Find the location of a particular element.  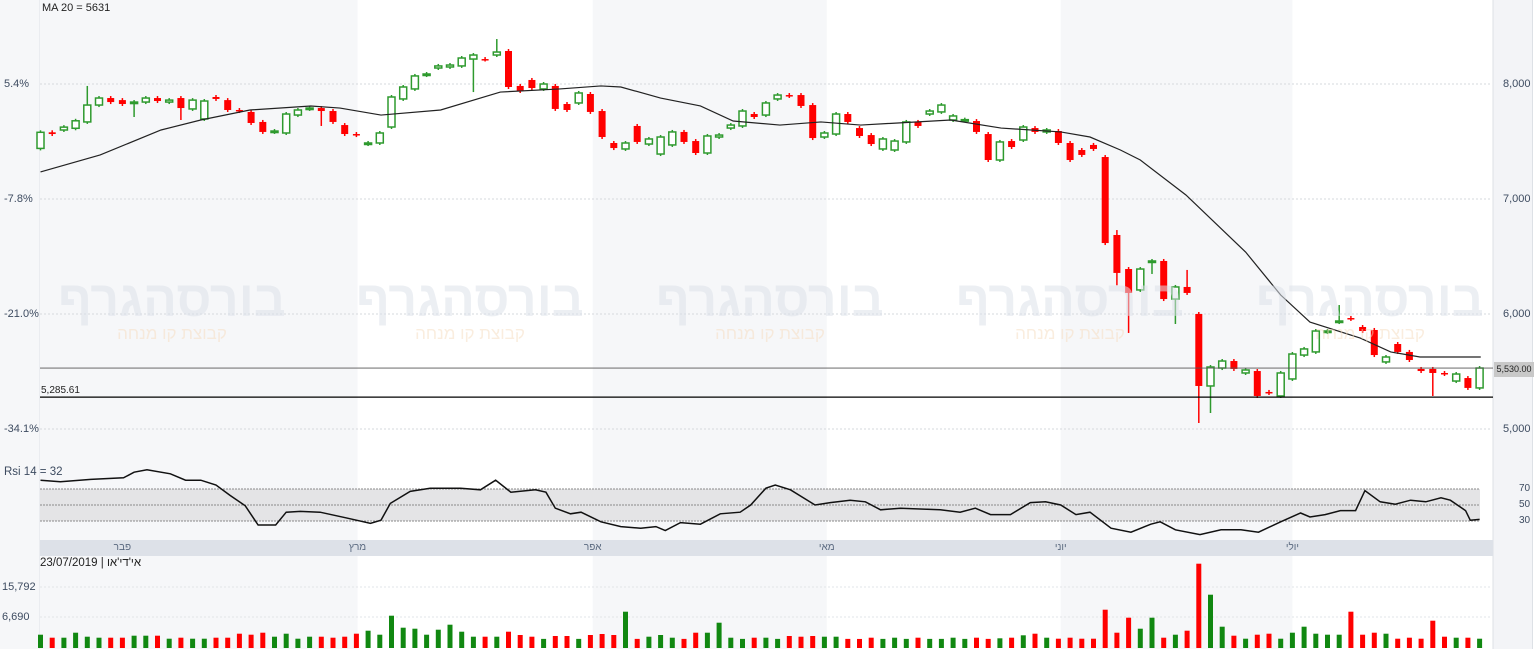

left-axis-tick: -7.8% is located at coordinates (18, 199).